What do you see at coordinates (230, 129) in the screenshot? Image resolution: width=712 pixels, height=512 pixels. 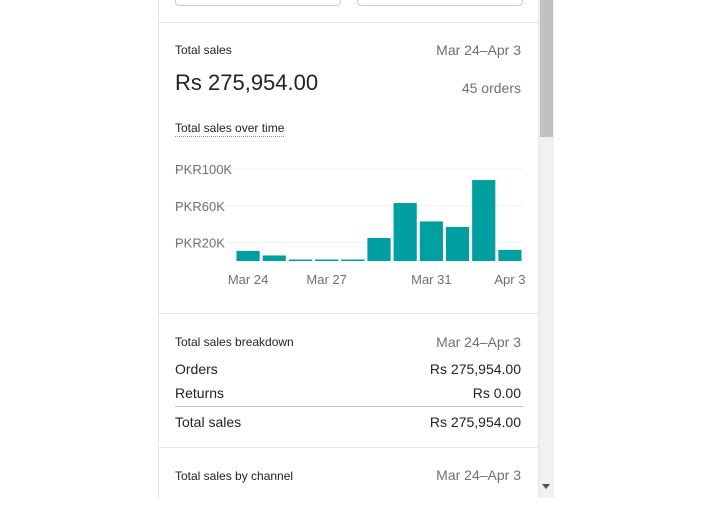 I see `chart-title: Total sales over time` at bounding box center [230, 129].